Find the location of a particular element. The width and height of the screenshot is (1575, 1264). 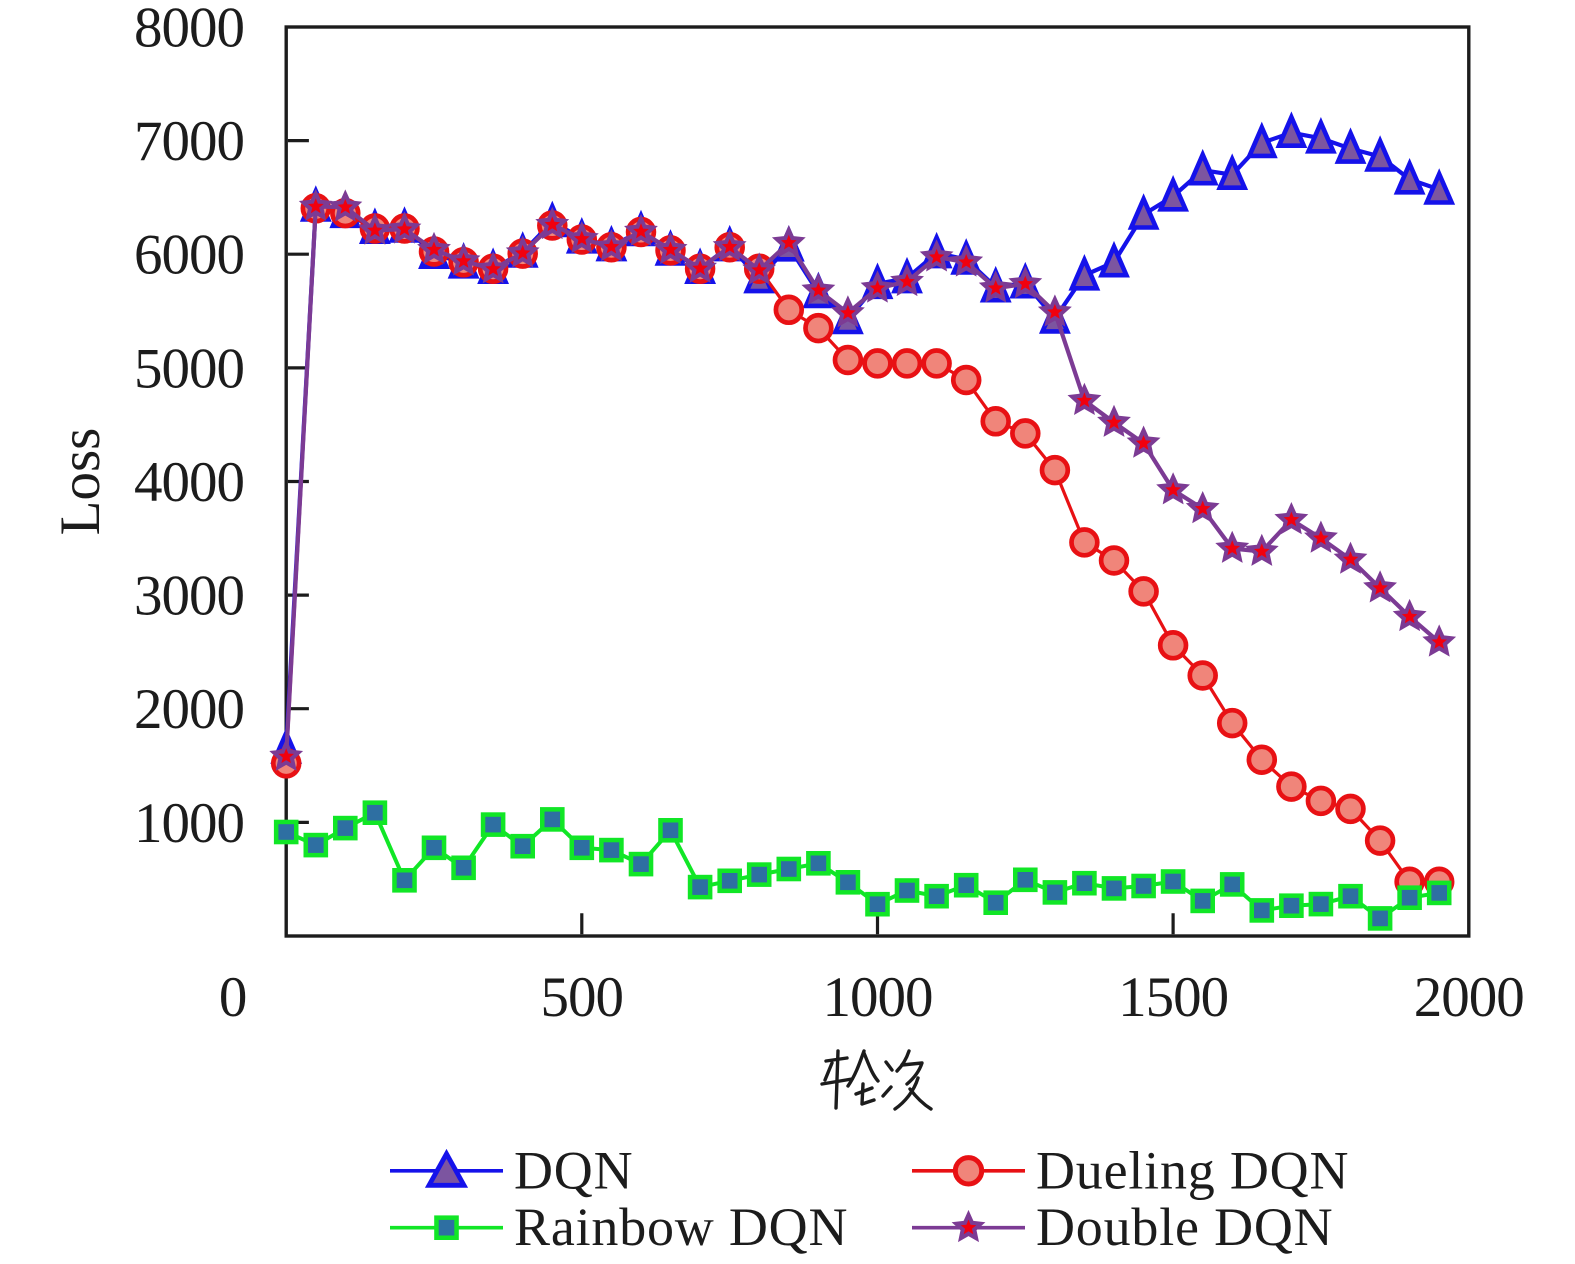

svg-text: 6000 is located at coordinates (189, 255).